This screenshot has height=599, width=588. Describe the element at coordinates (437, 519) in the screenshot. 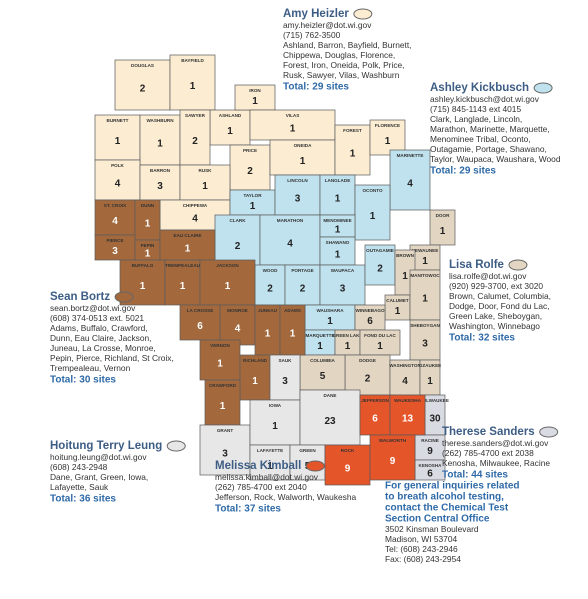

I see `general-heading: Section Central Office` at that location.